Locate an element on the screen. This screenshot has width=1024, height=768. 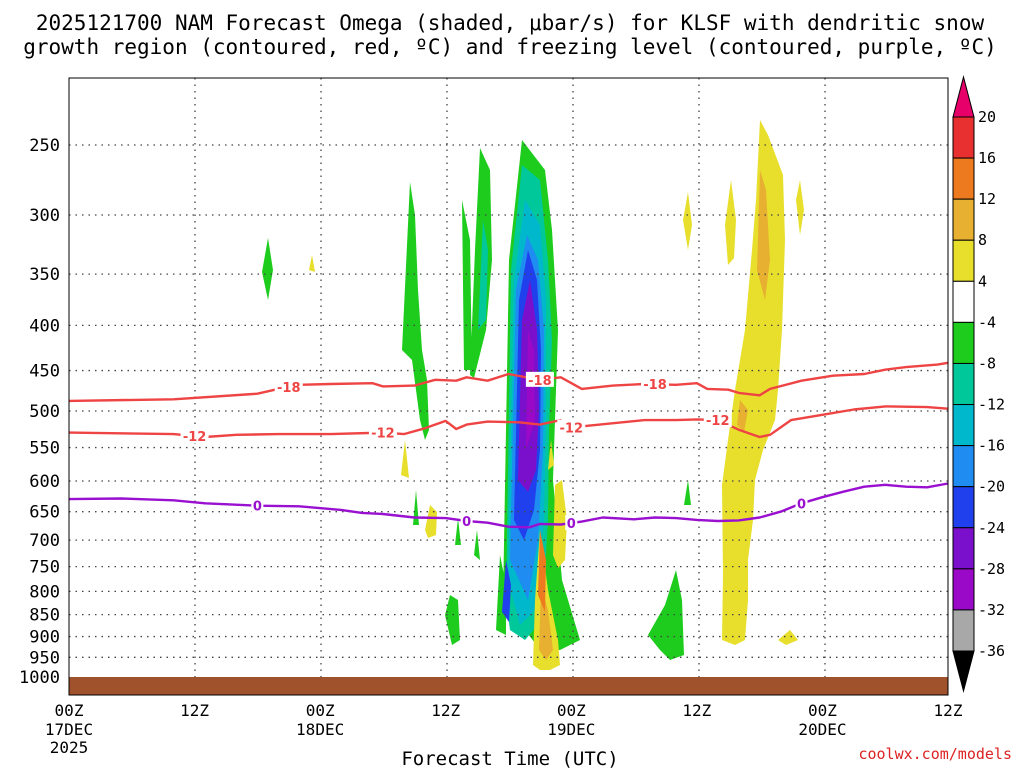
y-tick-label: 850 is located at coordinates (44, 616).